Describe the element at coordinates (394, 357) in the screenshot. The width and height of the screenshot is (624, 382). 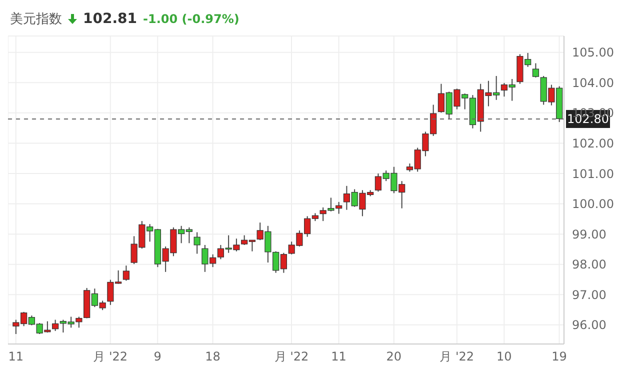
I see `x-tick-label: 20` at that location.